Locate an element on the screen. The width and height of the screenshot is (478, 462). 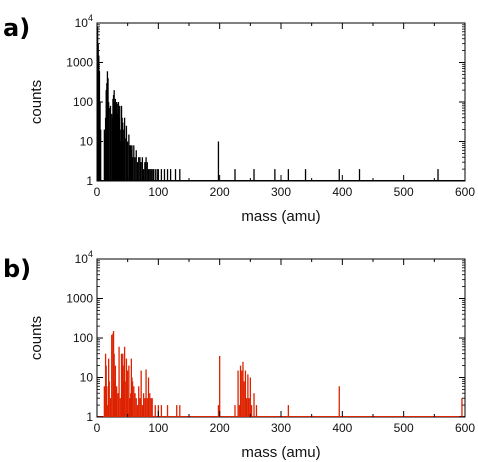
y-axis-title-b: counts is located at coordinates (36, 338).